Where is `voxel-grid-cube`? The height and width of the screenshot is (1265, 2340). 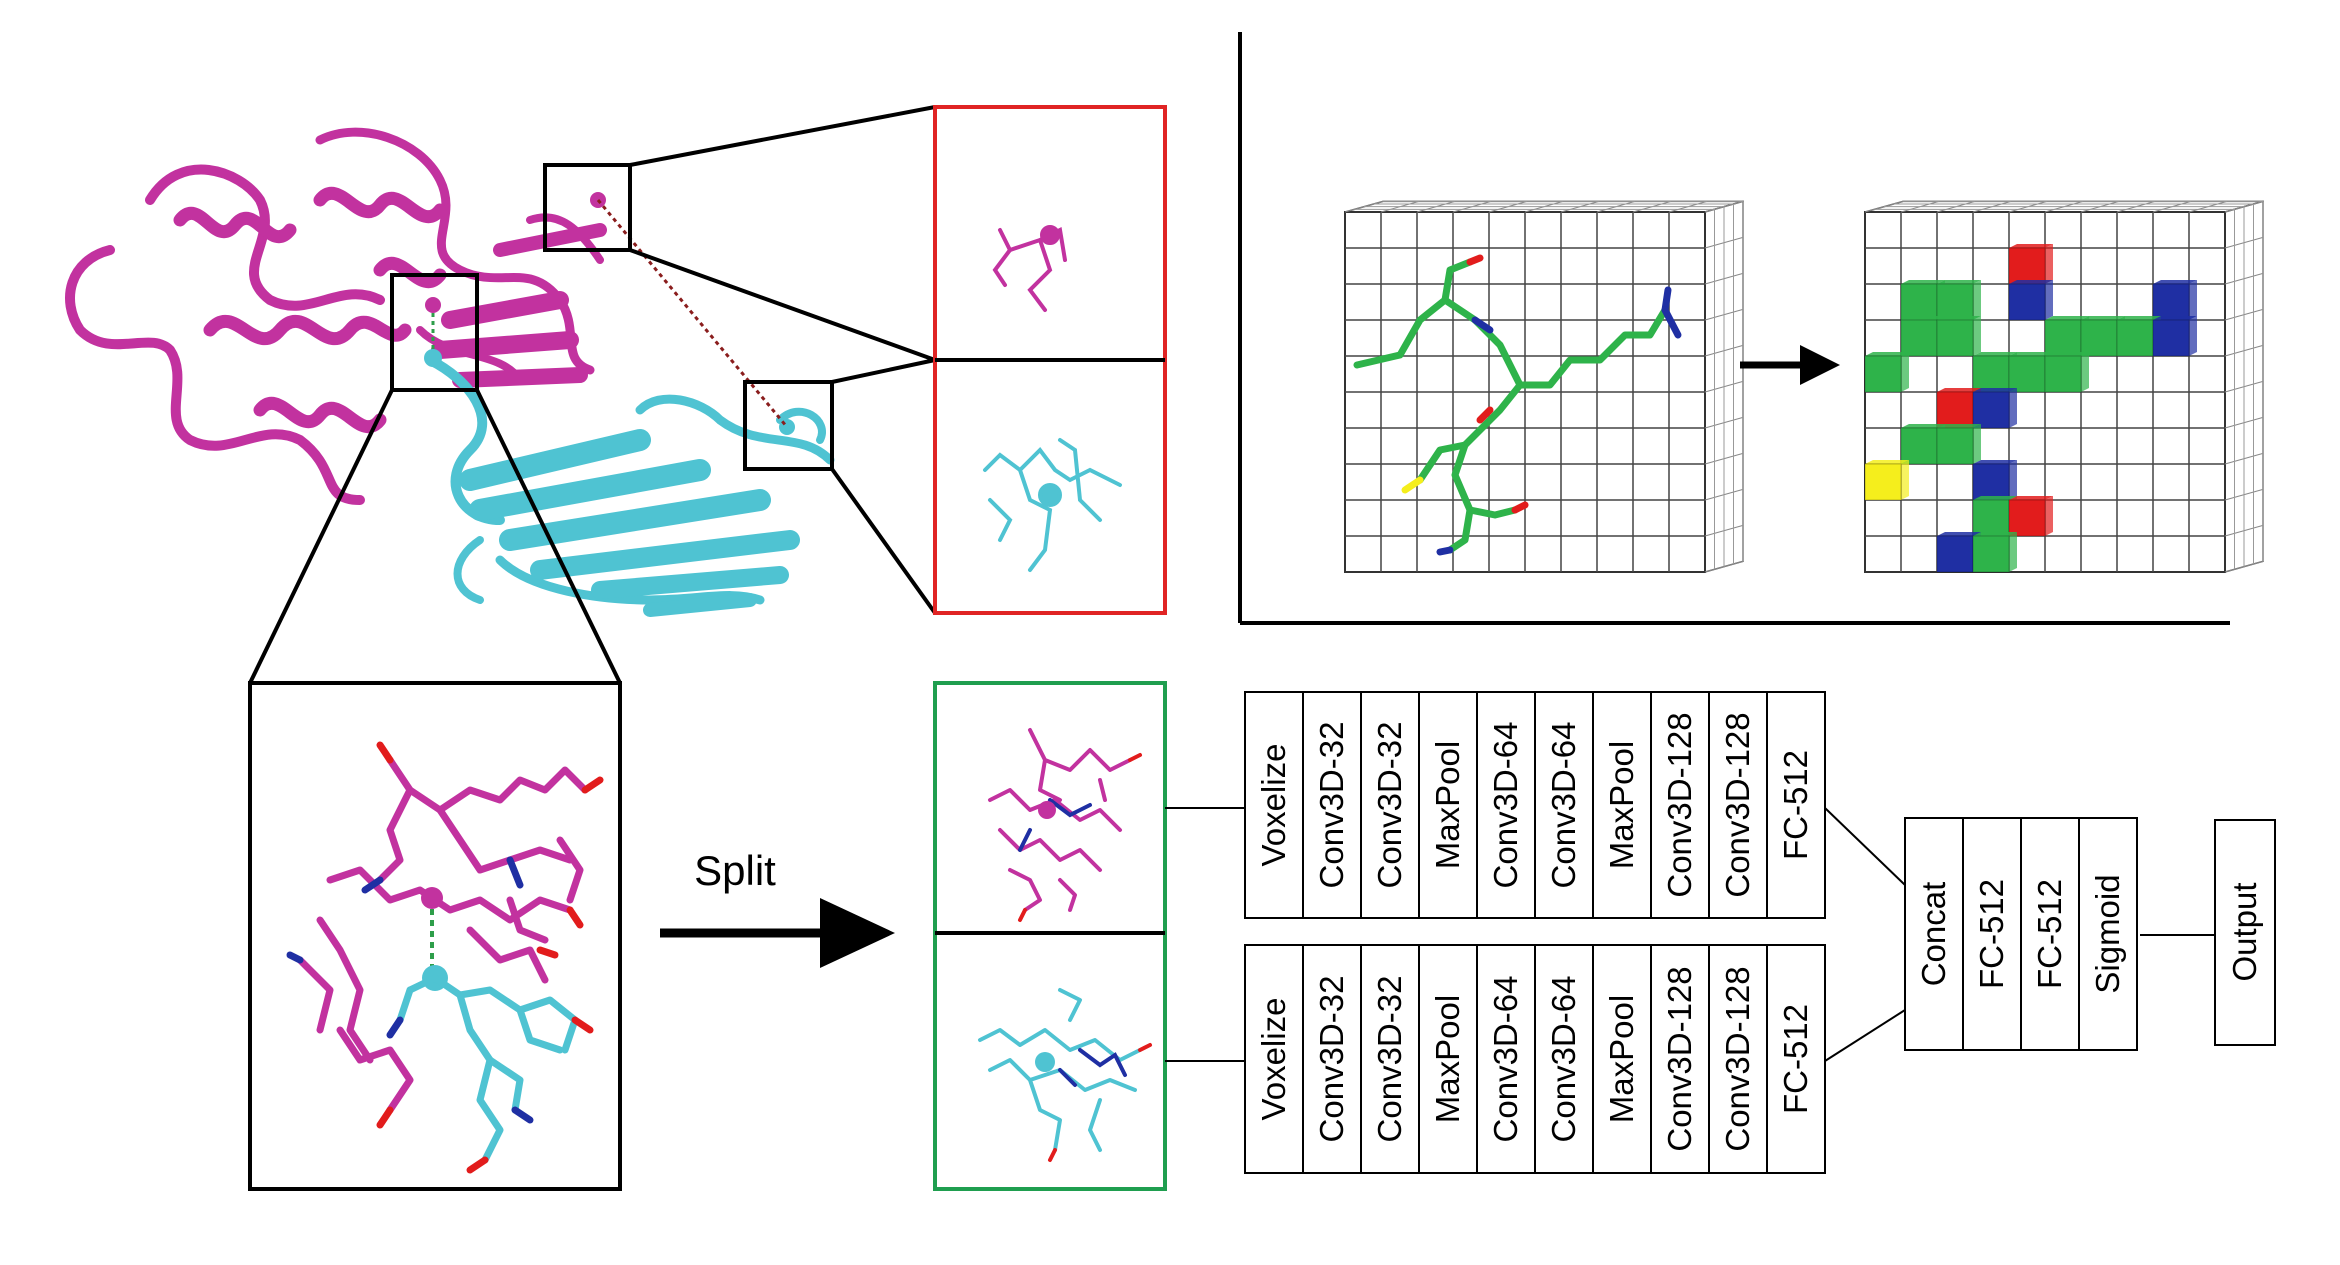 voxel-grid-cube is located at coordinates (2064, 386).